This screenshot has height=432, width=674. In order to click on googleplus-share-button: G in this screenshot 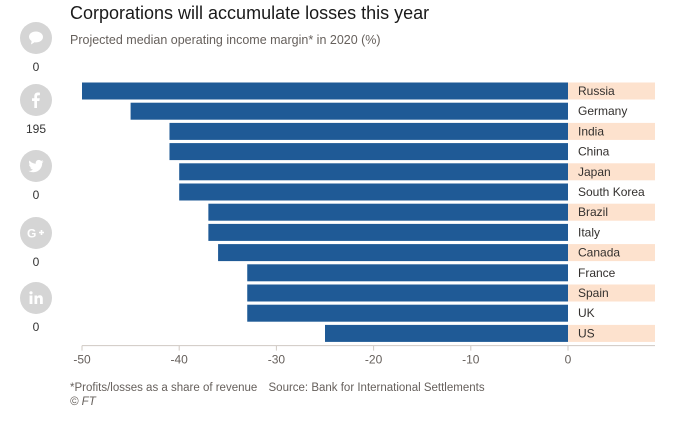, I will do `click(36, 233)`.